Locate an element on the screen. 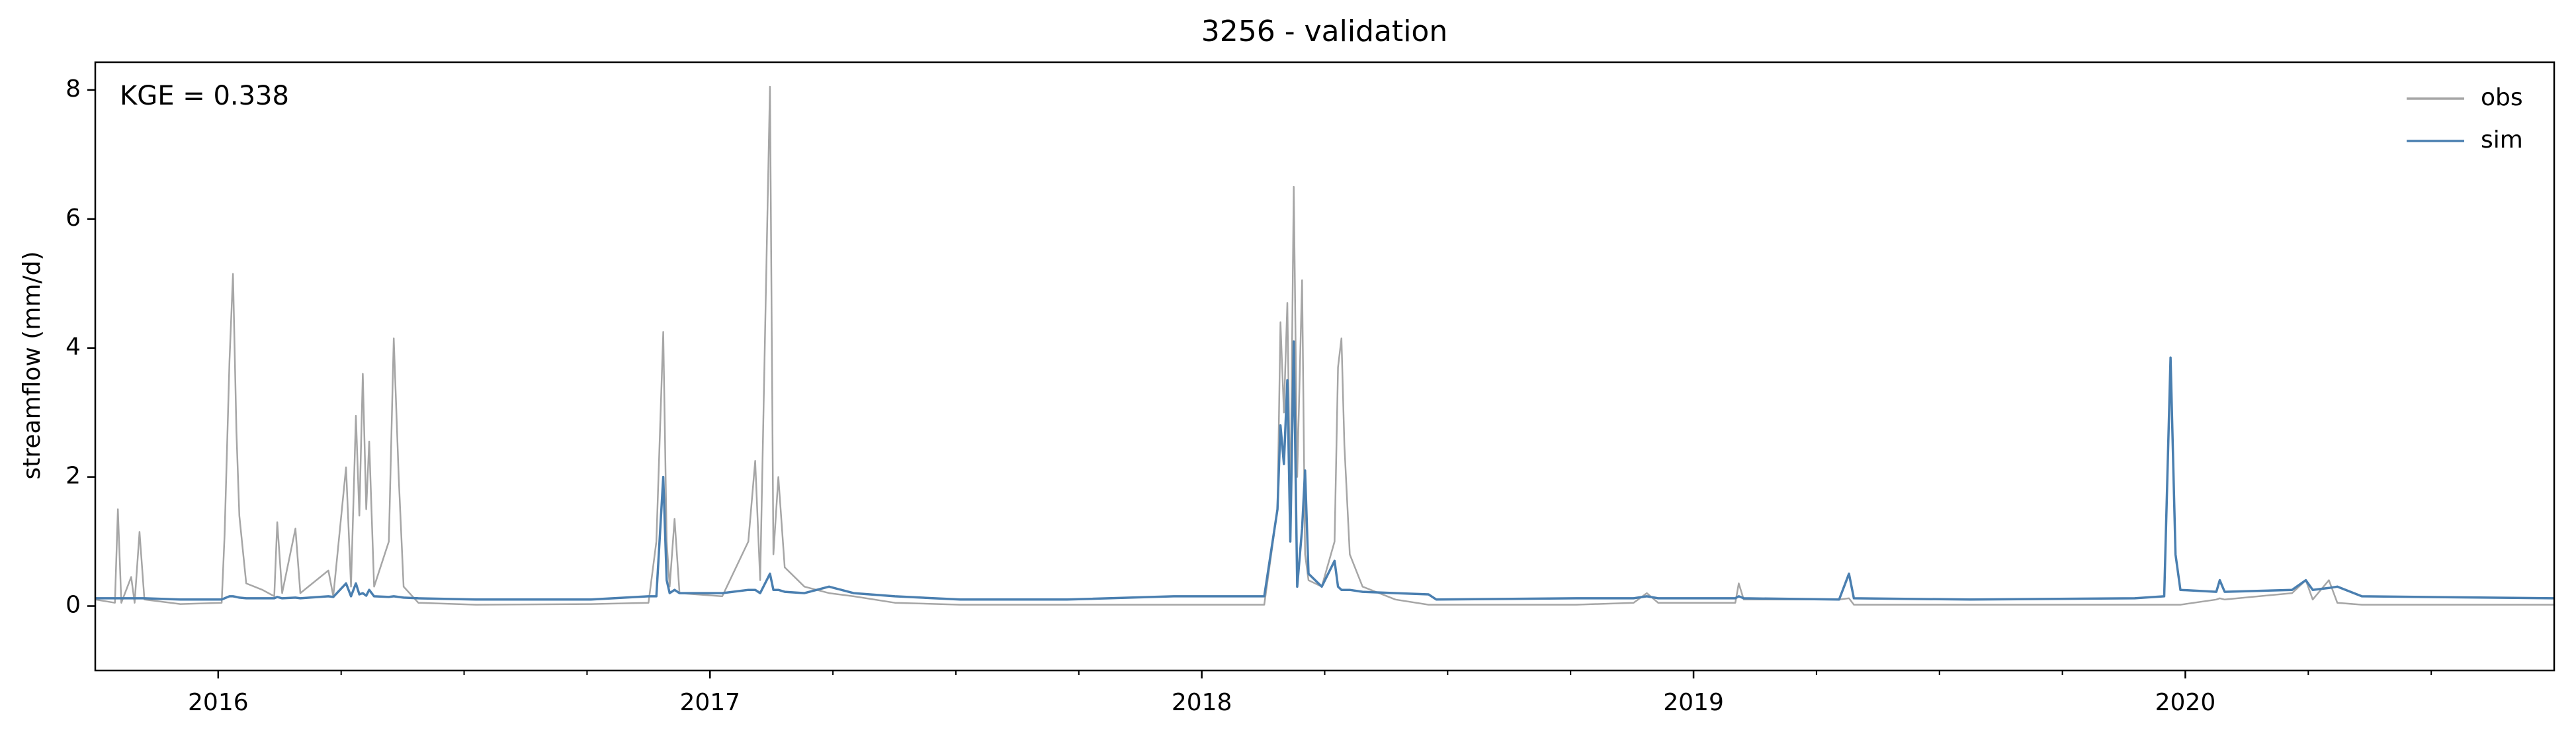 This screenshot has height=740, width=2576. x-tick-label: 2017 is located at coordinates (709, 702).